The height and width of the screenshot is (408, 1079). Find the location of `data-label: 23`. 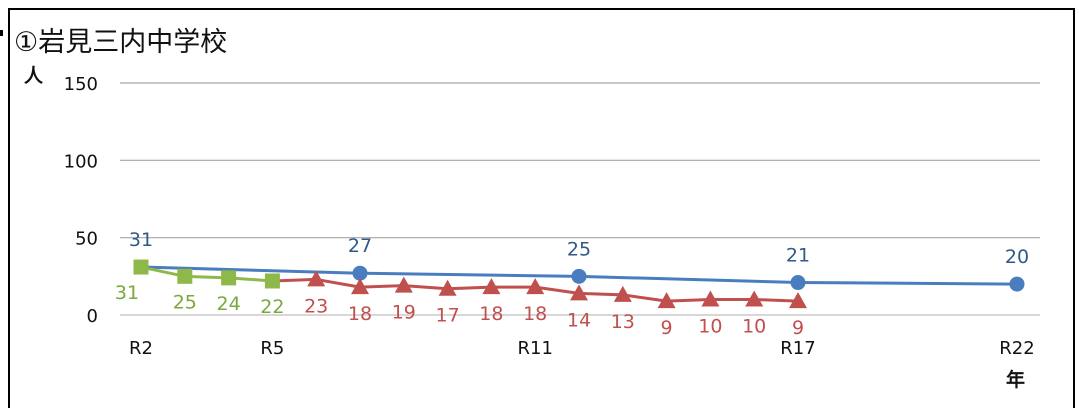

data-label: 23 is located at coordinates (316, 306).